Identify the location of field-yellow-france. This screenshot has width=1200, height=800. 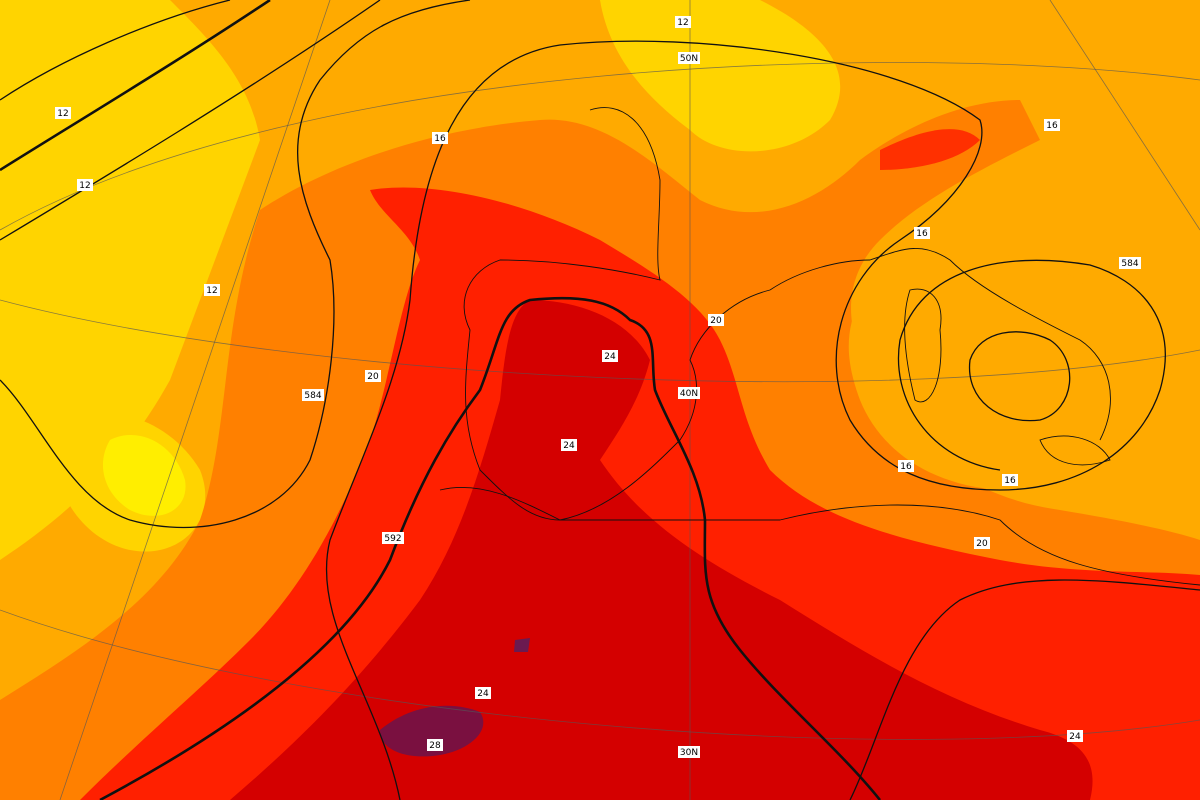
(720, 76).